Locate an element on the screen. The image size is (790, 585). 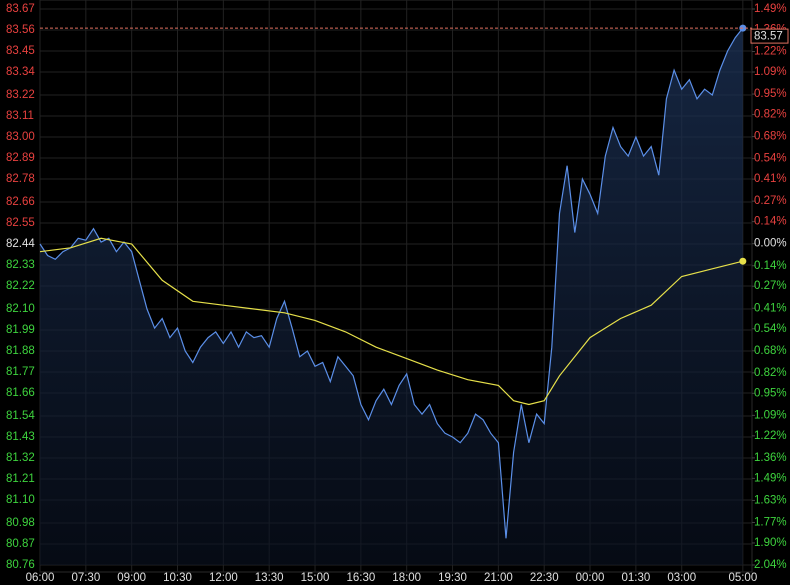
y-tick-label: 80.76 is located at coordinates (20, 565).